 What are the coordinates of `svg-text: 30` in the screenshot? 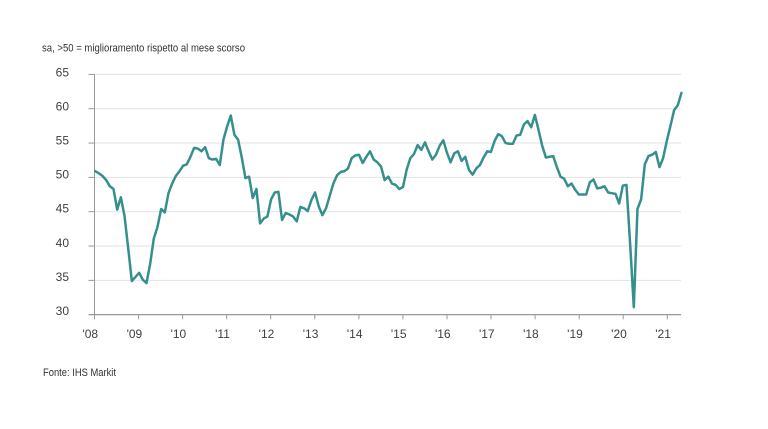 It's located at (63, 311).